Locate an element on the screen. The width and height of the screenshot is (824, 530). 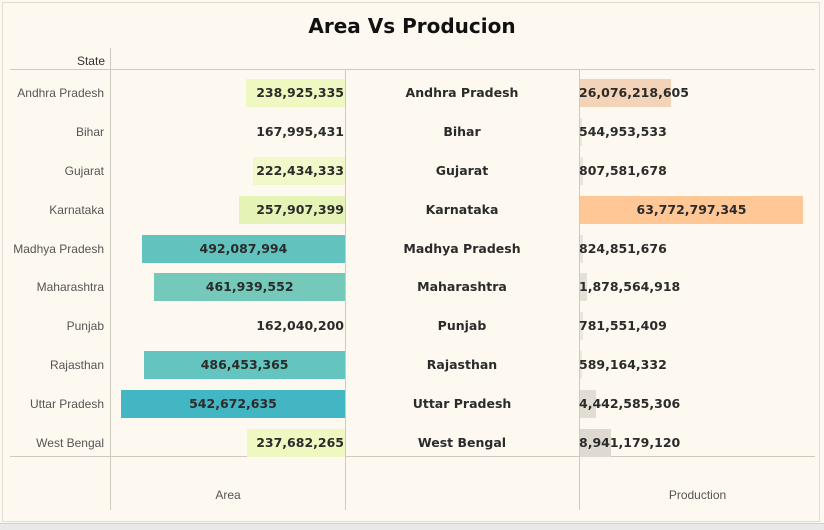
footer-divider is located at coordinates (412, 456).